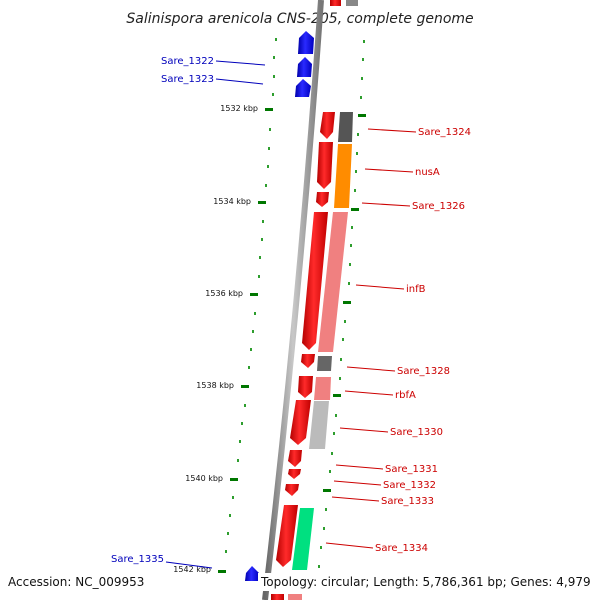 The width and height of the screenshot is (600, 600). What do you see at coordinates (224, 293) in the screenshot?
I see `kbp-label-1536: 1536 kbp` at bounding box center [224, 293].